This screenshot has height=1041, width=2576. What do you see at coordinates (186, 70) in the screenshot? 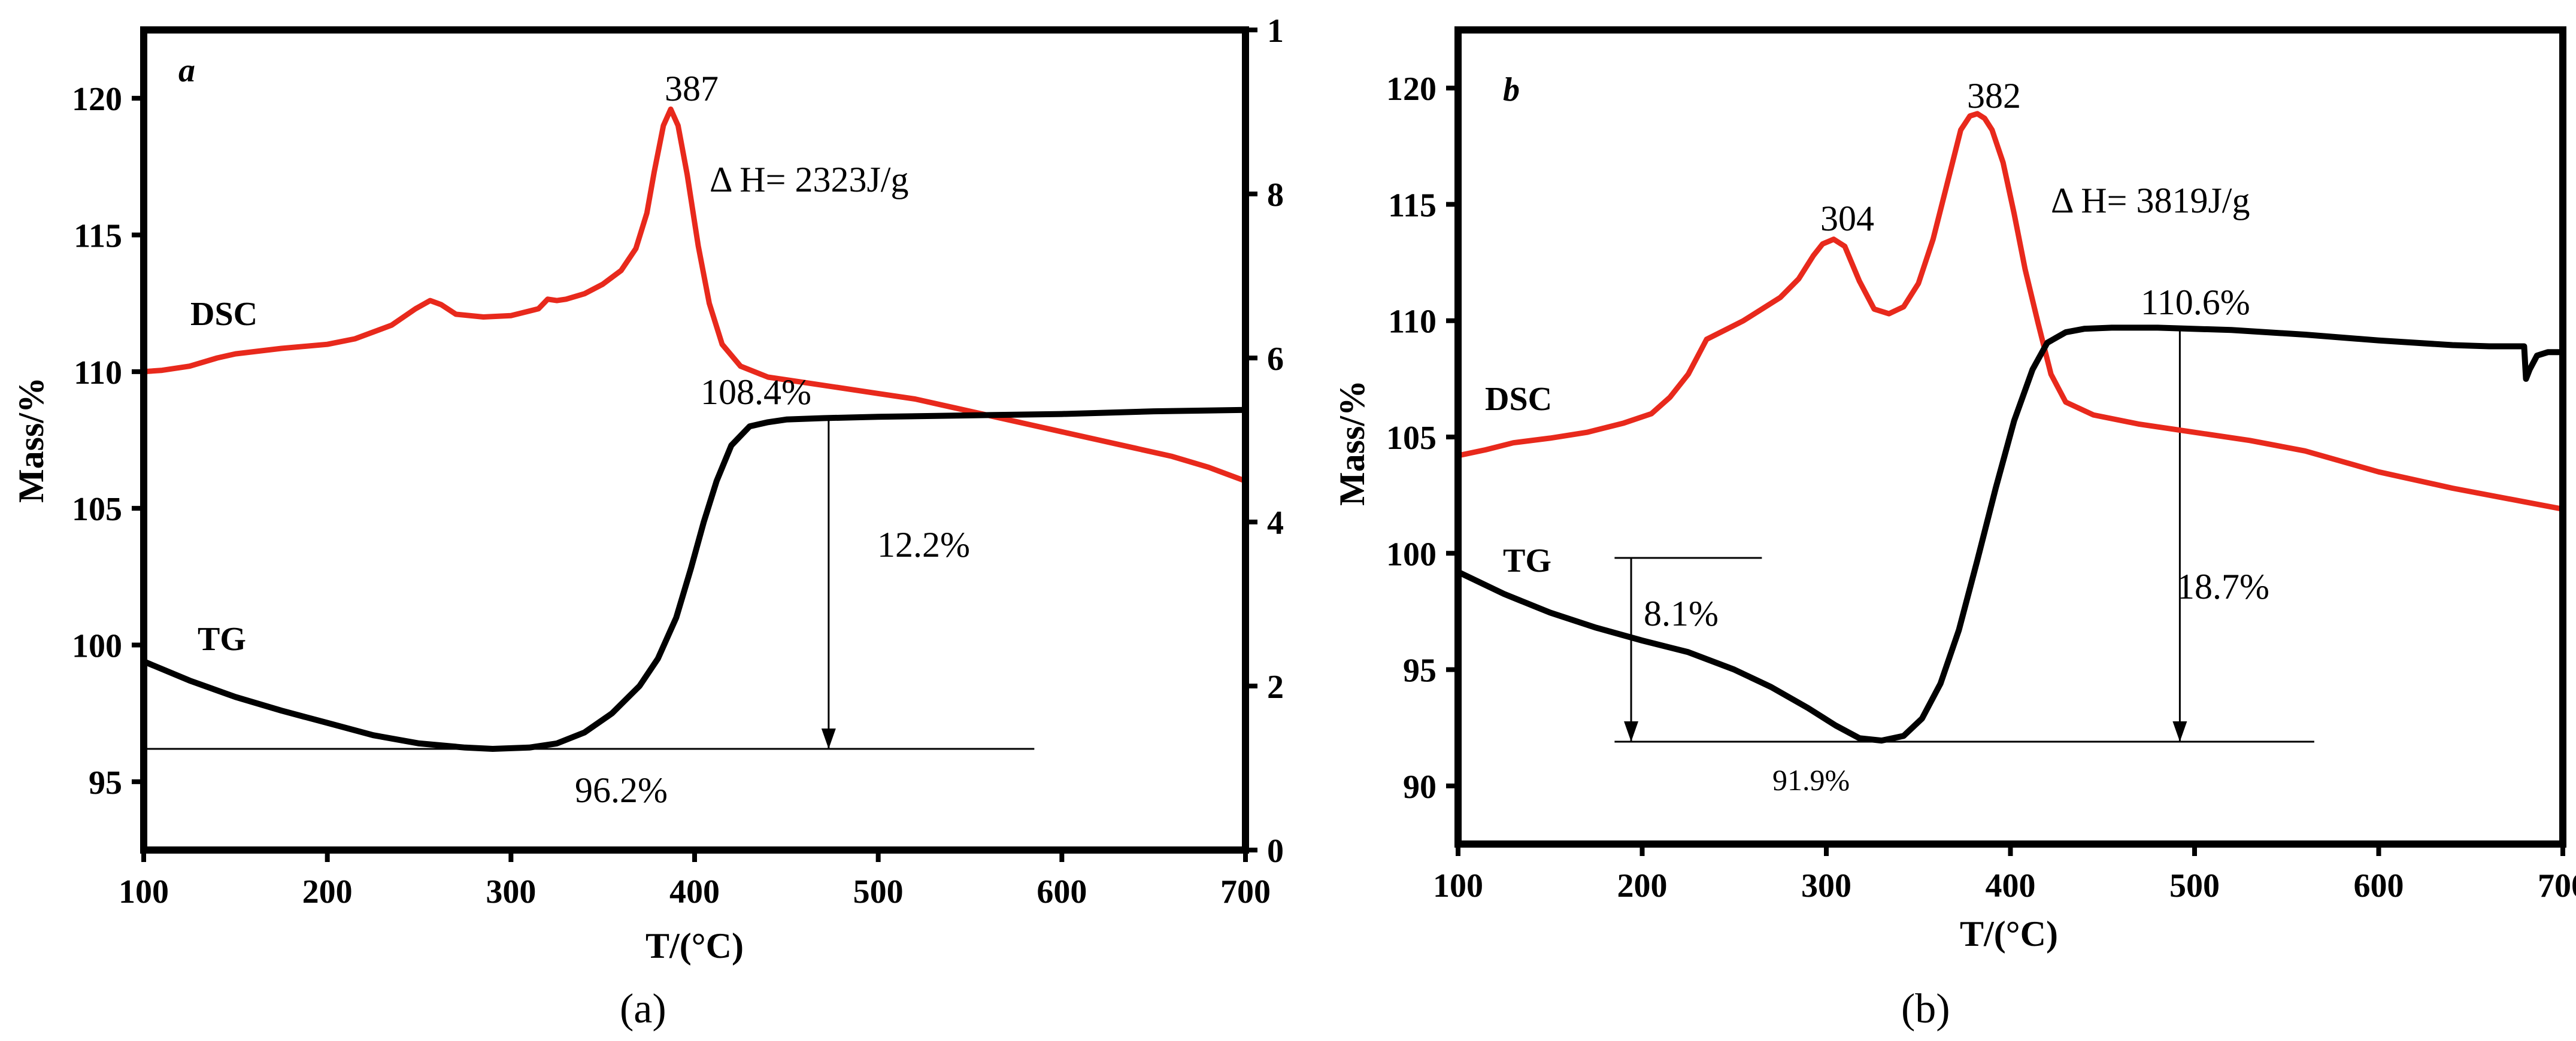
I see `panel-label: a` at bounding box center [186, 70].